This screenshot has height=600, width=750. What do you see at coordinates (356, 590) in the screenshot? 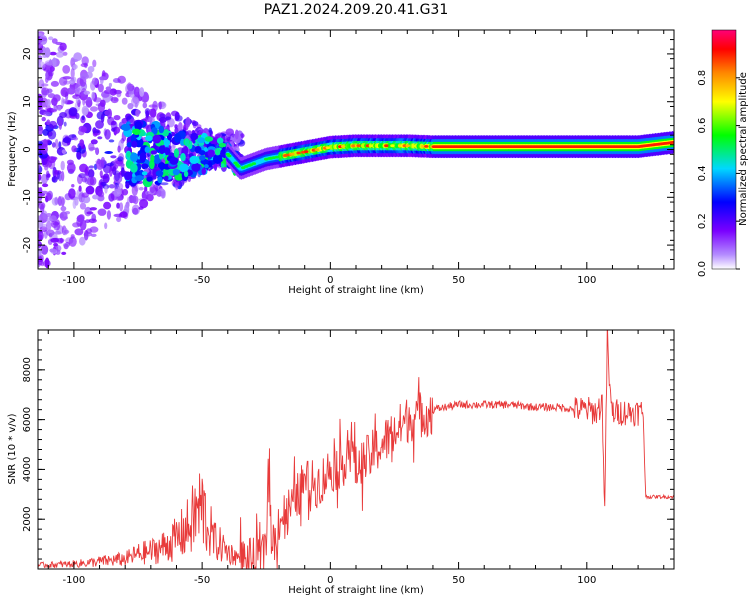
I see `snr-x-axis-label: Height of straight line (km)` at bounding box center [356, 590].